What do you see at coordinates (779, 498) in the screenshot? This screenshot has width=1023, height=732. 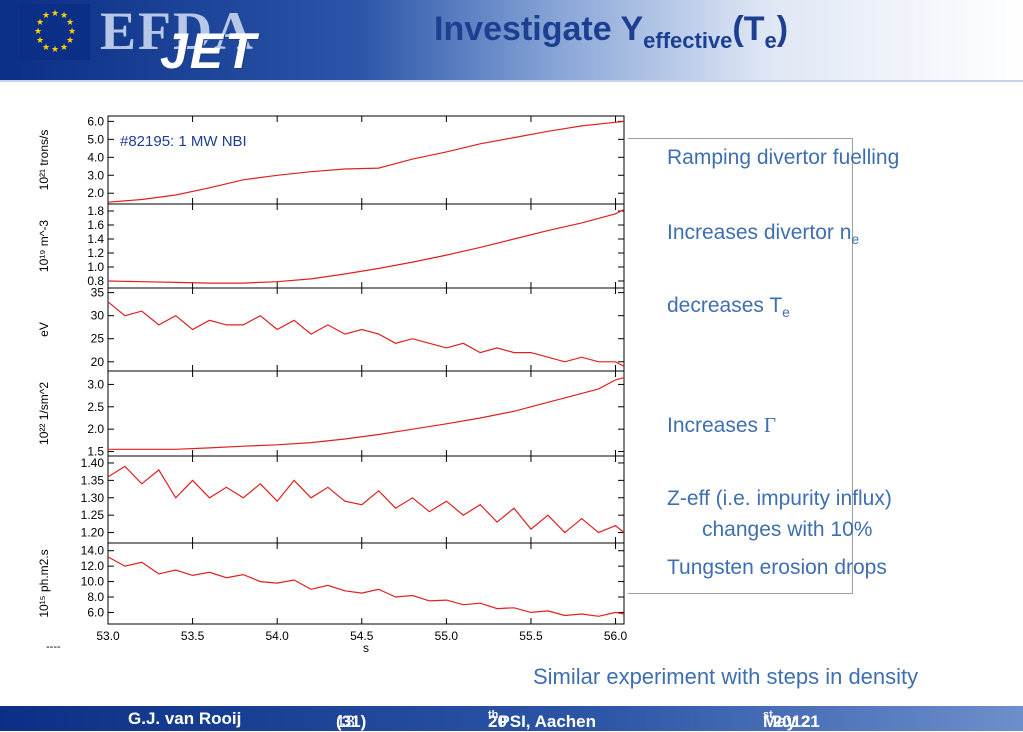 I see `note-zeff: Z-eff (i.e. impurity influx)` at bounding box center [779, 498].